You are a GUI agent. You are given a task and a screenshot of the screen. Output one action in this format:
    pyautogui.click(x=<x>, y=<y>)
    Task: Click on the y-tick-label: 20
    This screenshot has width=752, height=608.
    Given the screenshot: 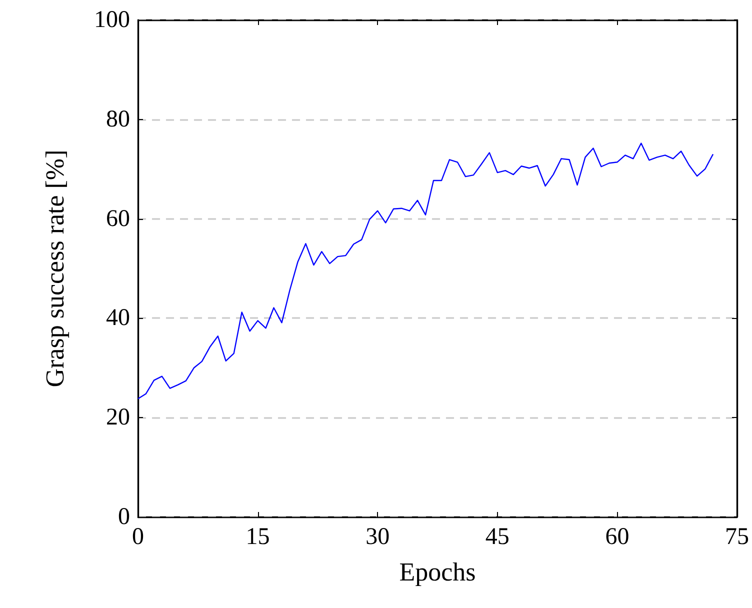 What is the action you would take?
    pyautogui.click(x=118, y=417)
    